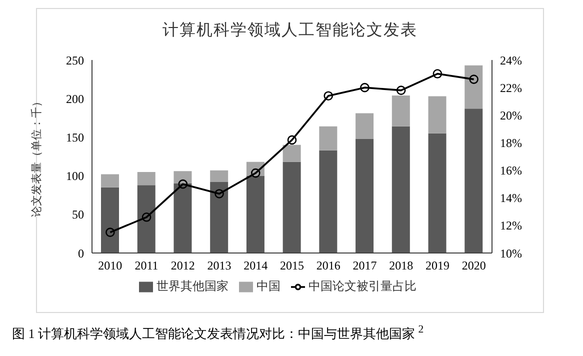  What do you see at coordinates (511, 225) in the screenshot?
I see `y2-tick-label: 12%` at bounding box center [511, 225].